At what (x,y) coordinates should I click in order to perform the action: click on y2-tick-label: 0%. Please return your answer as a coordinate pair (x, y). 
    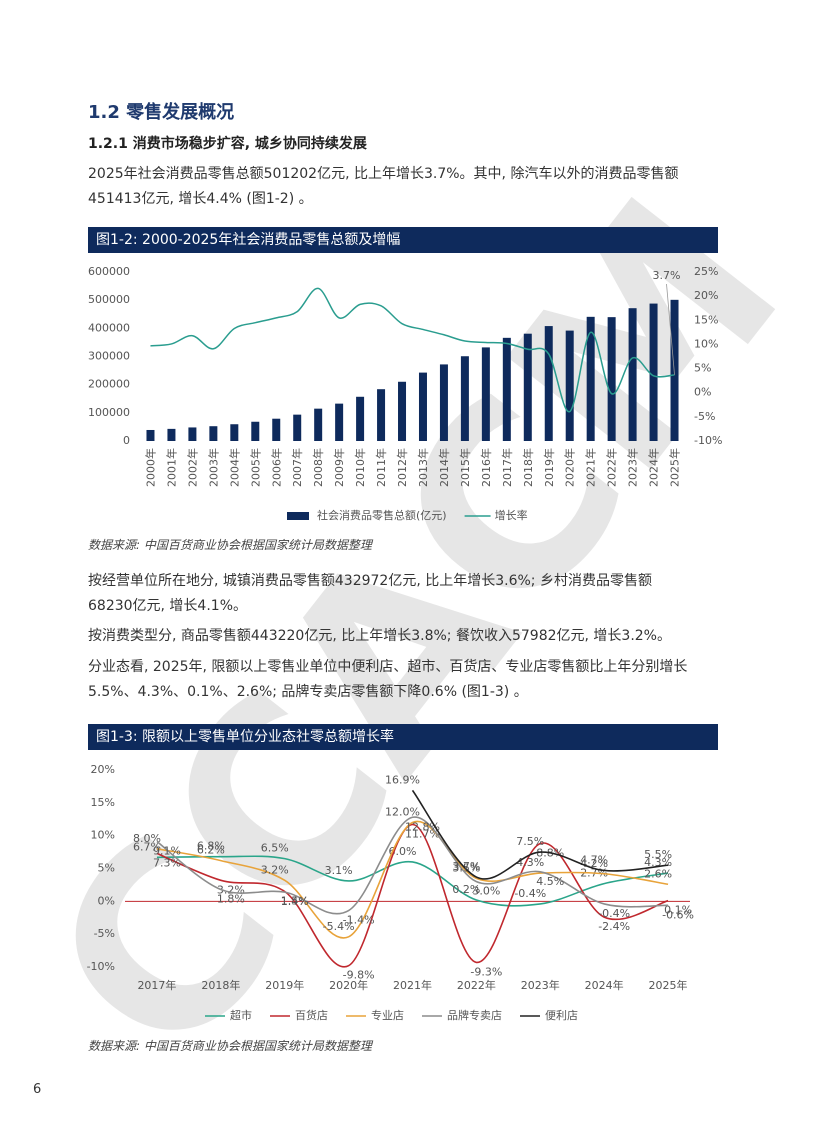
    Looking at the image, I should click on (702, 392).